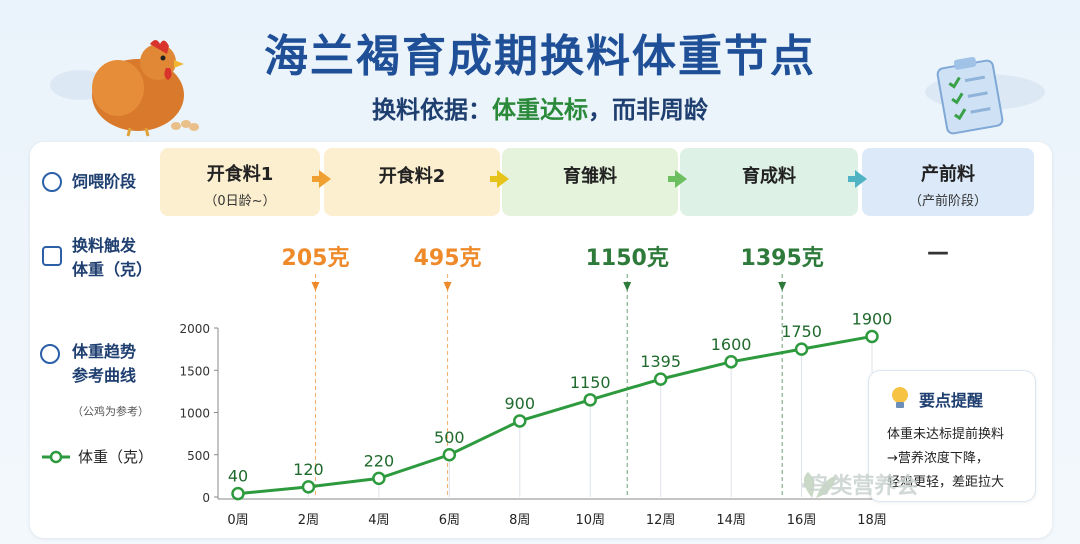 The height and width of the screenshot is (544, 1080). What do you see at coordinates (412, 176) in the screenshot?
I see `stage-name: 开食料2` at bounding box center [412, 176].